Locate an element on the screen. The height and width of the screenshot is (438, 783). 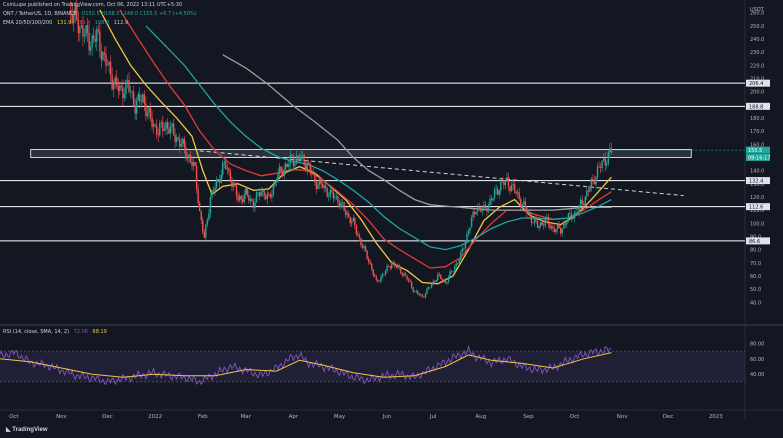
x-tick-label: 2023 is located at coordinates (716, 417).